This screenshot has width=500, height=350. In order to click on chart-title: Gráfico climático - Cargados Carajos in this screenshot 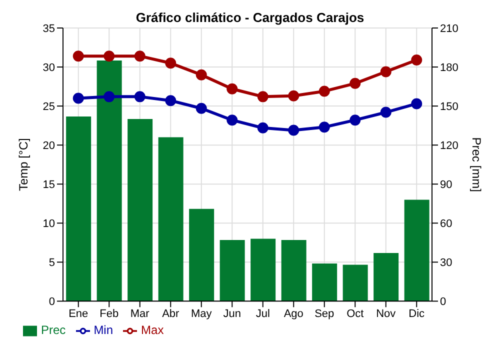, I will do `click(250, 17)`.